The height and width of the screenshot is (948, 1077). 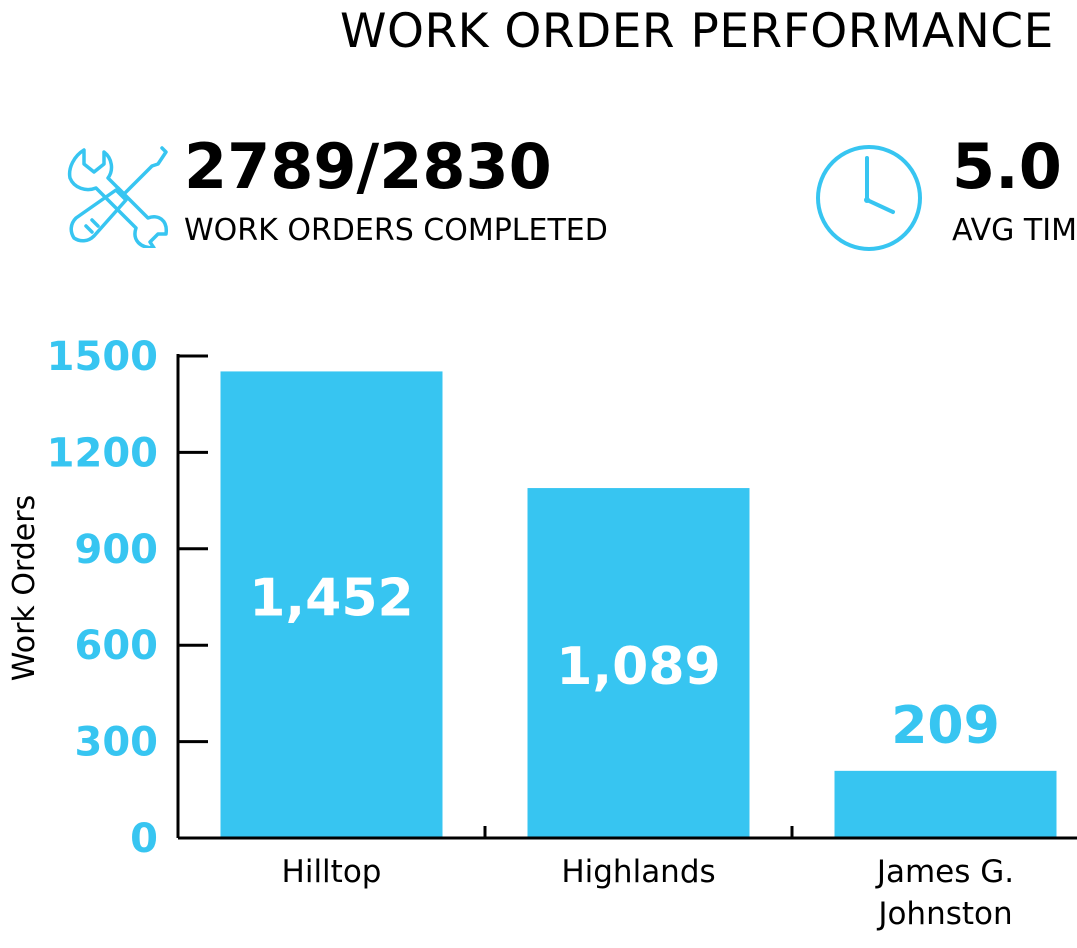 I want to click on stat-completed: 2789/2830 WORK ORDERS COMPLETED, so click(x=396, y=191).